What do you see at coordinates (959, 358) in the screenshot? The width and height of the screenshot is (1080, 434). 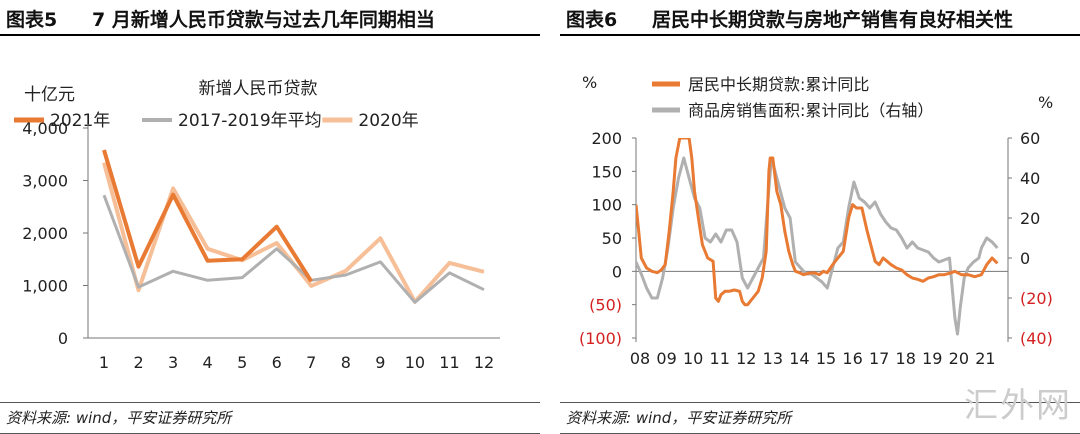 I see `right-x-tick-label-12: 20` at bounding box center [959, 358].